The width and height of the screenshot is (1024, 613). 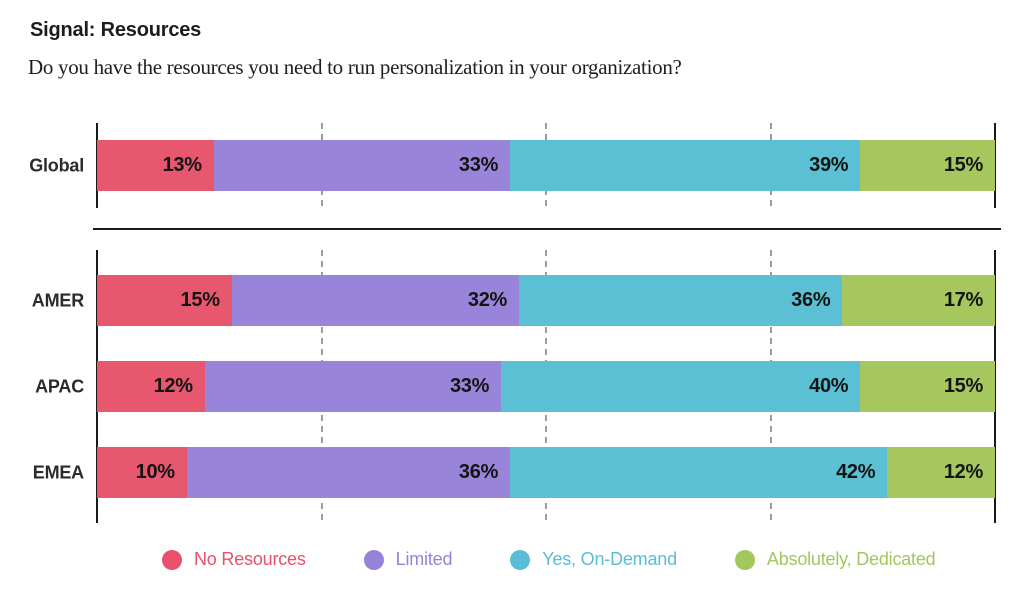 I want to click on section-divider-line, so click(x=547, y=229).